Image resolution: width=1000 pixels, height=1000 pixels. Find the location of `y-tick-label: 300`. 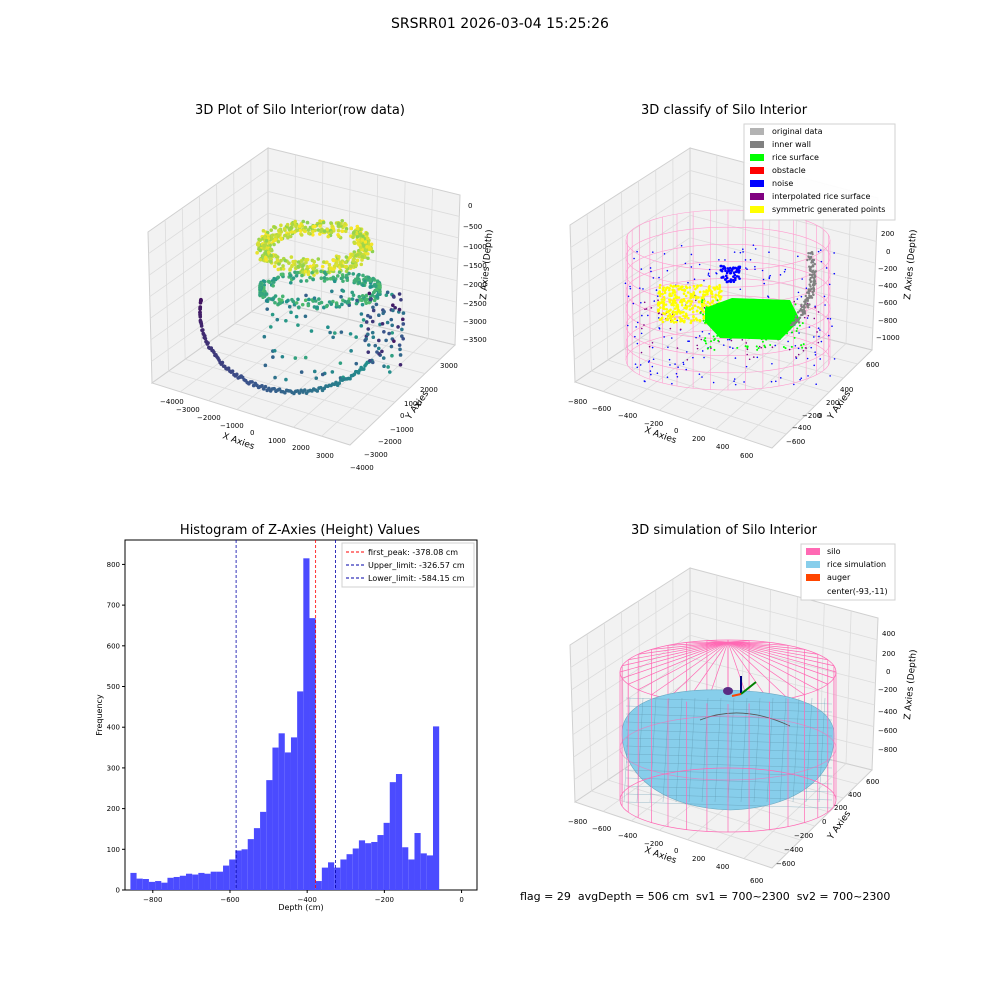

y-tick-label: 300 is located at coordinates (113, 768).